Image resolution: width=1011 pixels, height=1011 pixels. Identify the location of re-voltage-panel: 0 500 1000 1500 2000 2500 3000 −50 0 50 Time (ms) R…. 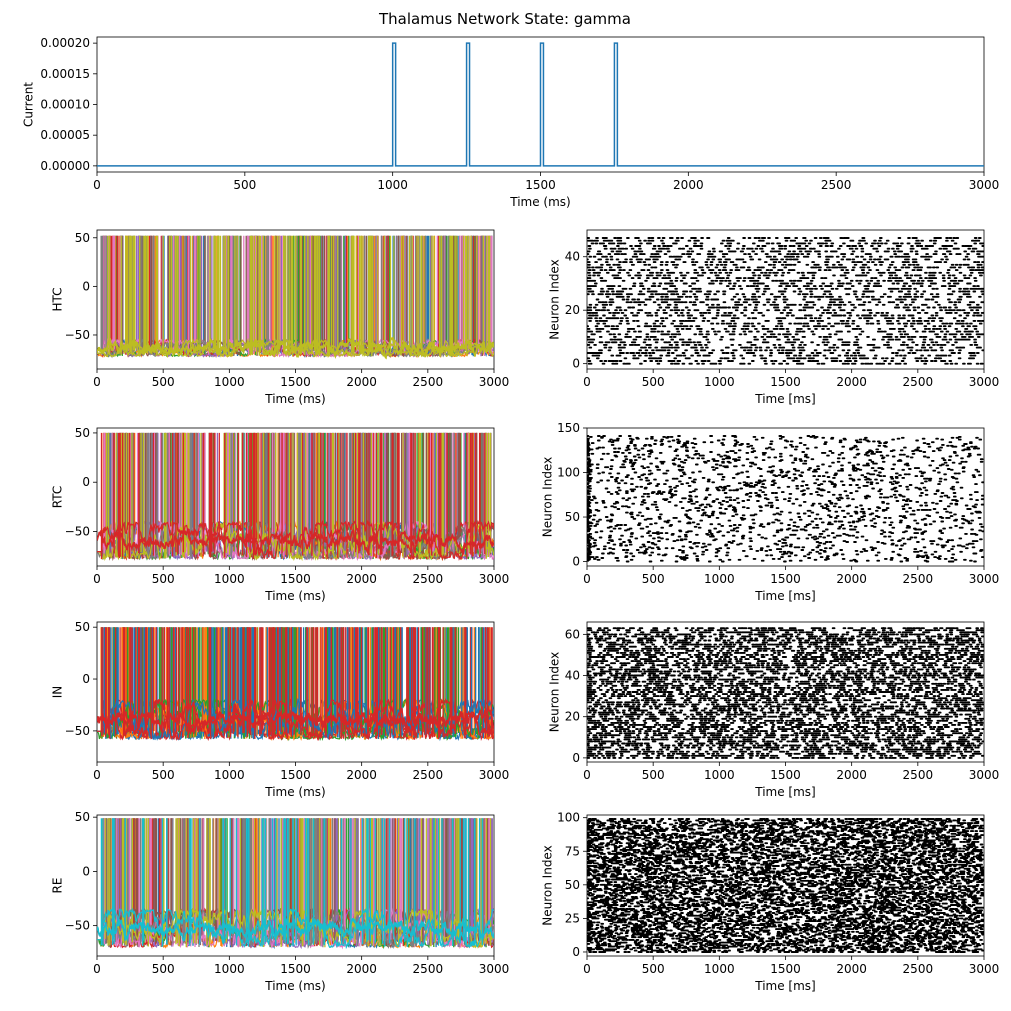
(279, 901).